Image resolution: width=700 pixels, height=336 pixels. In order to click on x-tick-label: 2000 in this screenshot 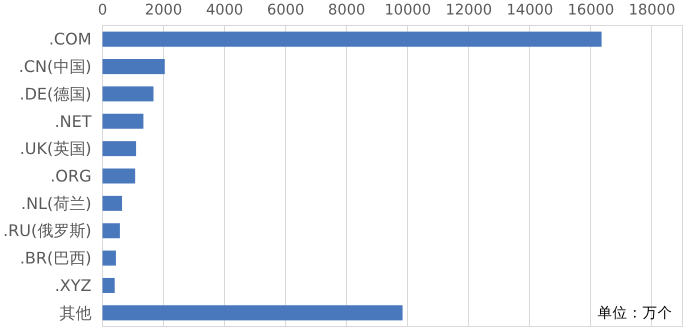, I will do `click(163, 10)`.